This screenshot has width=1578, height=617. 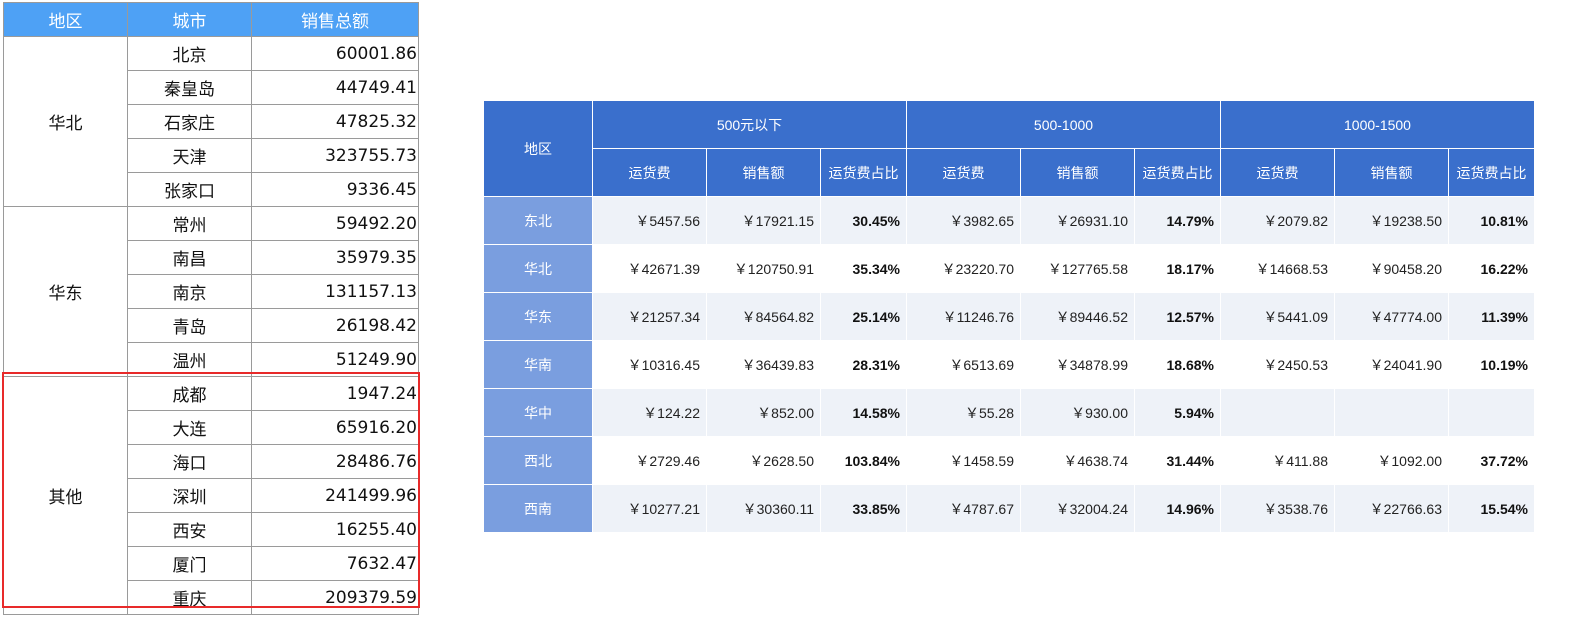 What do you see at coordinates (1491, 364) in the screenshot?
I see `ratio-cell: 10.19%` at bounding box center [1491, 364].